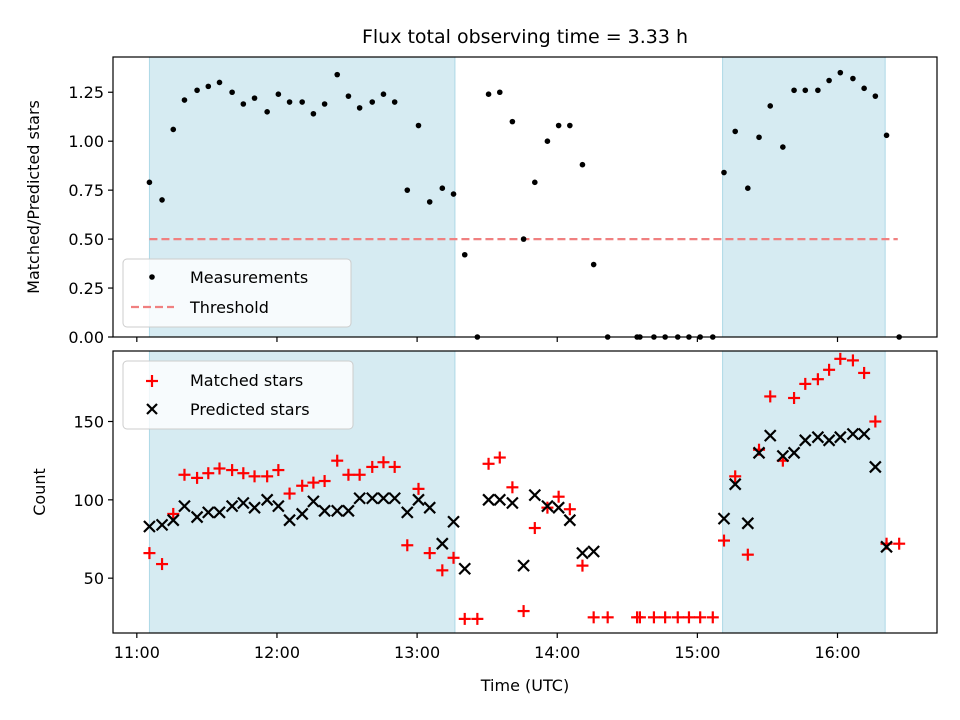 This screenshot has width=960, height=720. What do you see at coordinates (137, 652) in the screenshot?
I see `x-tick-label: 11:00` at bounding box center [137, 652].